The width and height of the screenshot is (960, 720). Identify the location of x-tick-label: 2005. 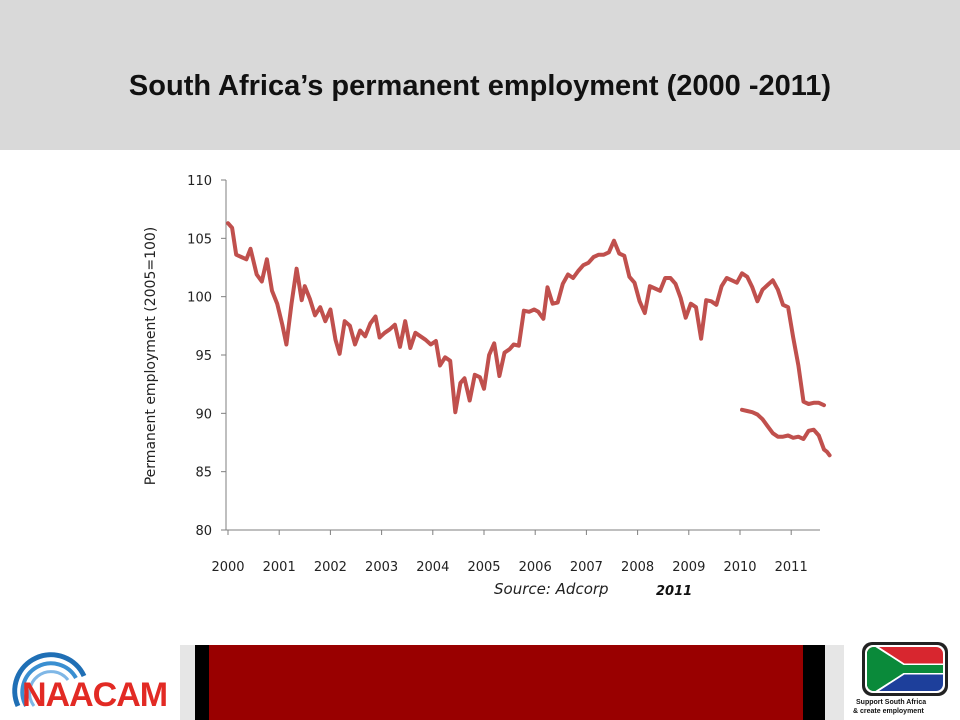
(483, 567).